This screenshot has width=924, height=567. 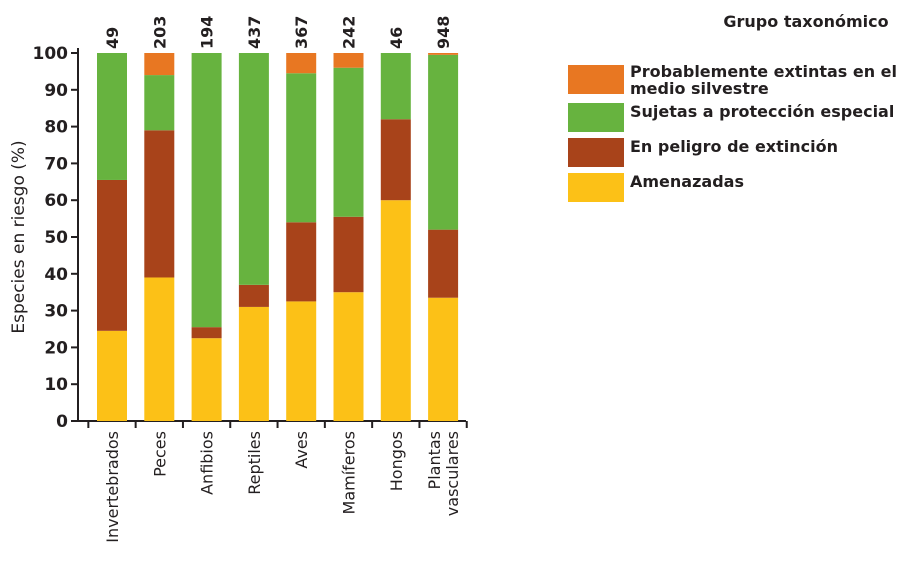 What do you see at coordinates (56, 201) in the screenshot?
I see `y-tick-label-60: 60` at bounding box center [56, 201].